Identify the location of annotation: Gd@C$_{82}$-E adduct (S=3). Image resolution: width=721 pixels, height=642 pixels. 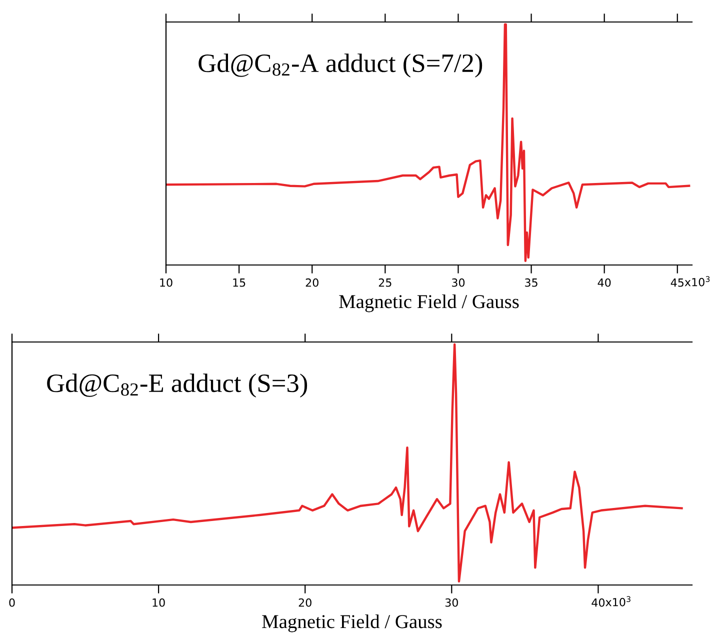
(177, 386).